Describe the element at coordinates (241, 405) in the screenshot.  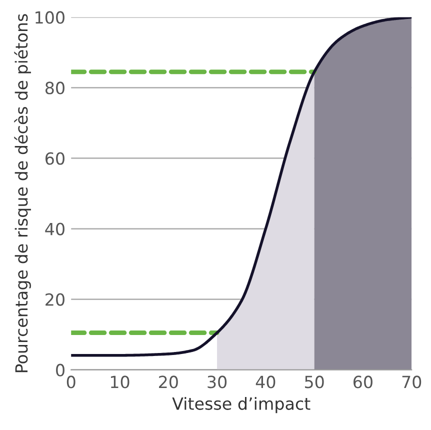
I see `x-axis-title: Vitesse d’impact` at that location.